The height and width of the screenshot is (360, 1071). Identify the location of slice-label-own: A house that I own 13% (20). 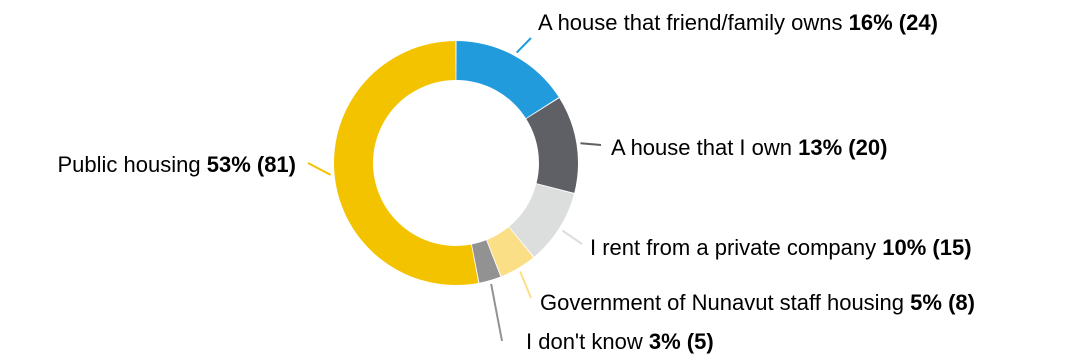
(749, 147).